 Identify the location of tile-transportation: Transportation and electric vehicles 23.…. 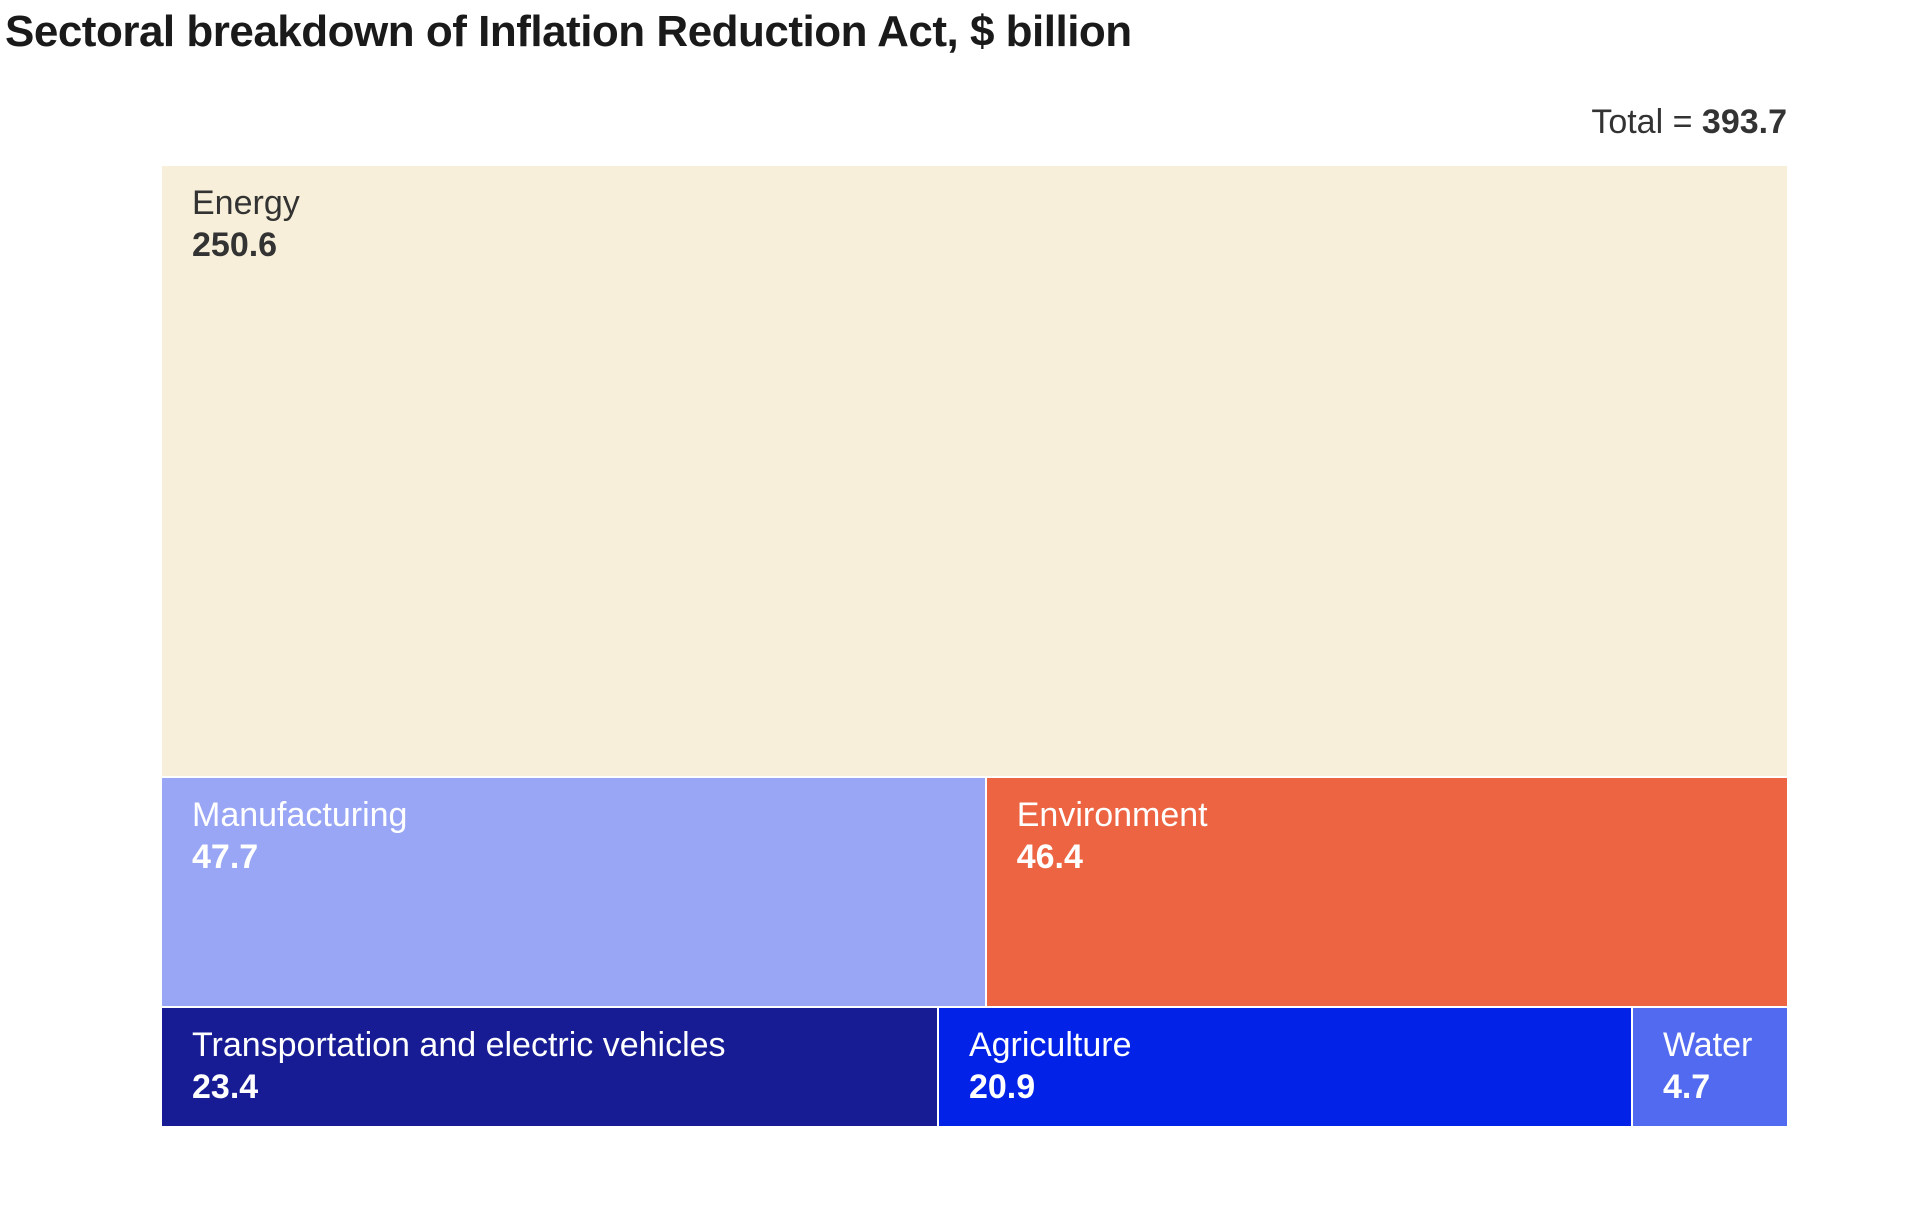
(549, 1067).